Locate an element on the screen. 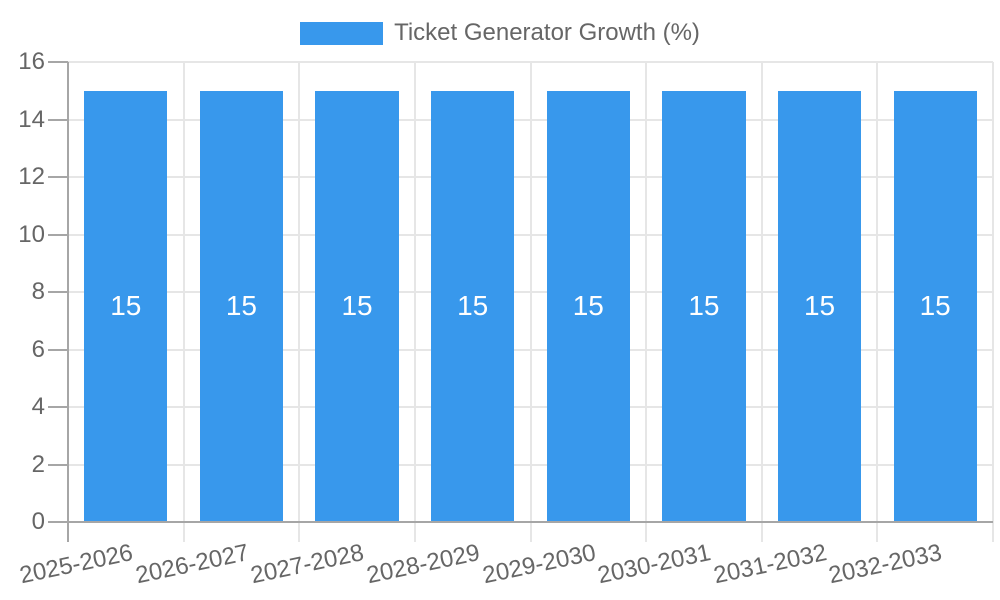  x-tick-label: 2026-2027 is located at coordinates (191, 564).